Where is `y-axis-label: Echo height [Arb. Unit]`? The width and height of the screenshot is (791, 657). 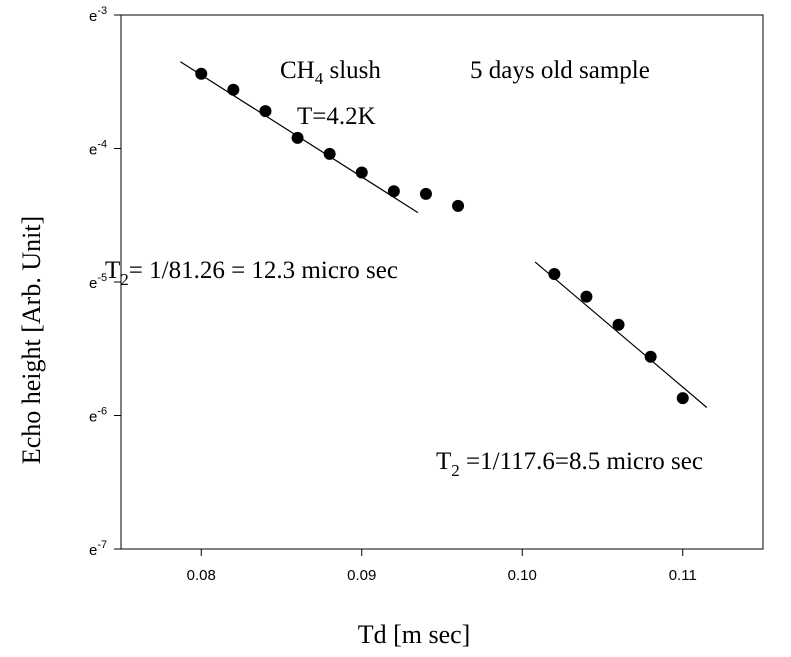
y-axis-label: Echo height [Arb. Unit] is located at coordinates (31, 340).